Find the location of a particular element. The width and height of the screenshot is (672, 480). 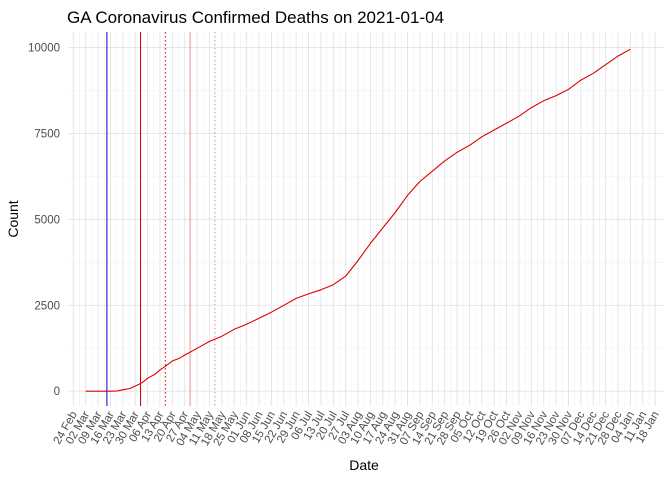

x-axis-title: Date is located at coordinates (364, 465).